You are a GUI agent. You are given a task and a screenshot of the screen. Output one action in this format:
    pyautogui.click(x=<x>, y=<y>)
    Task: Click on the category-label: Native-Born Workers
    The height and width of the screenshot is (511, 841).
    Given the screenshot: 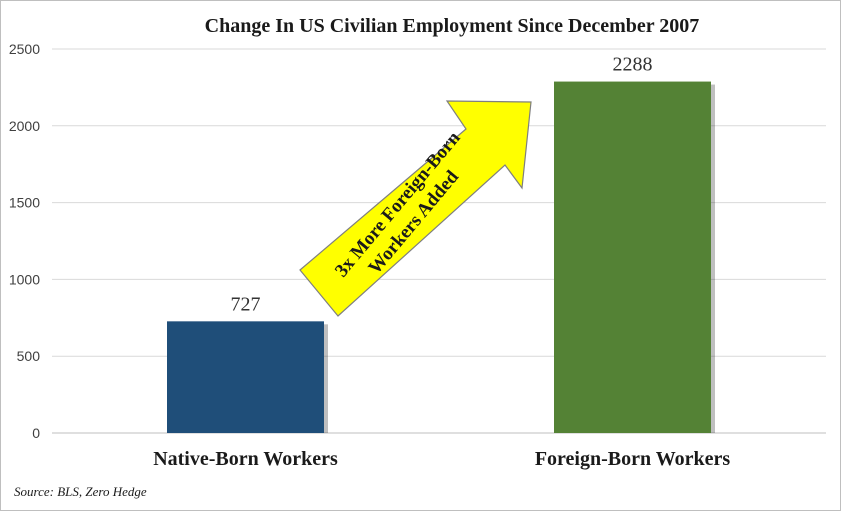 What is the action you would take?
    pyautogui.click(x=245, y=459)
    